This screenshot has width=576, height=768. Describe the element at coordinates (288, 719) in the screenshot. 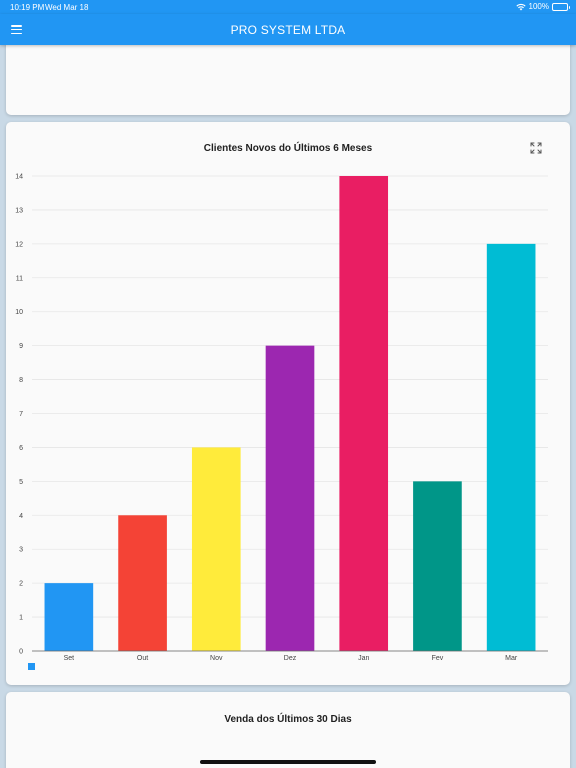

I see `bottom-card-title: Venda dos Últimos 30 Dias` at that location.